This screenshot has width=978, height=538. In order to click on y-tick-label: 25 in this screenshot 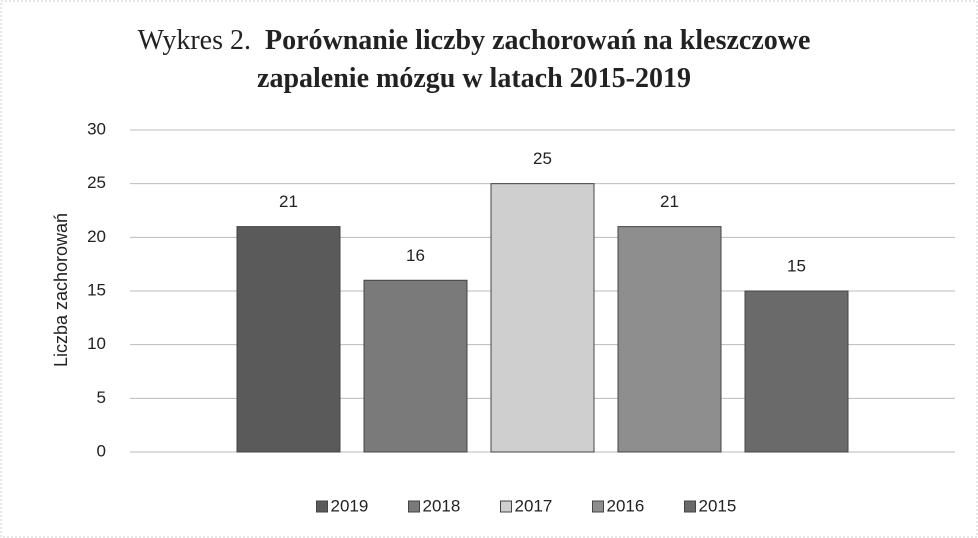, I will do `click(96, 182)`.